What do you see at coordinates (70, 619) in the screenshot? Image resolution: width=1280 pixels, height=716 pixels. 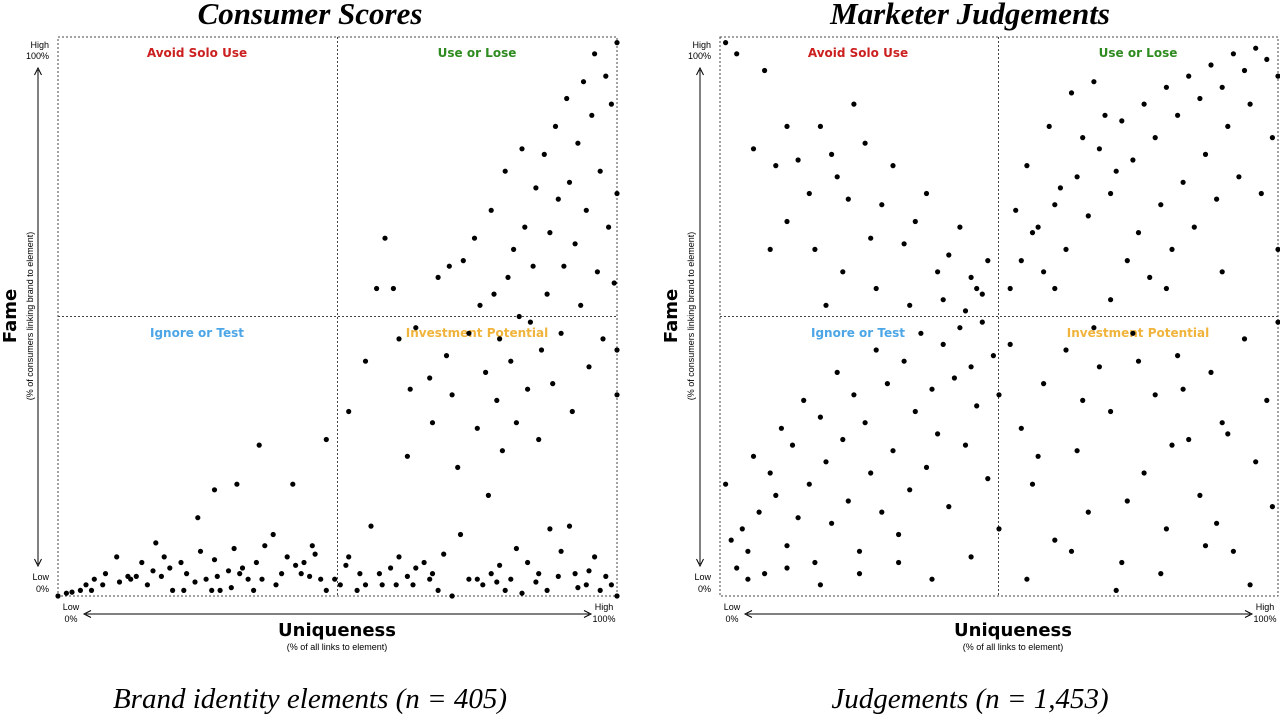 I see `x-tick-low-pct: 0%` at bounding box center [70, 619].